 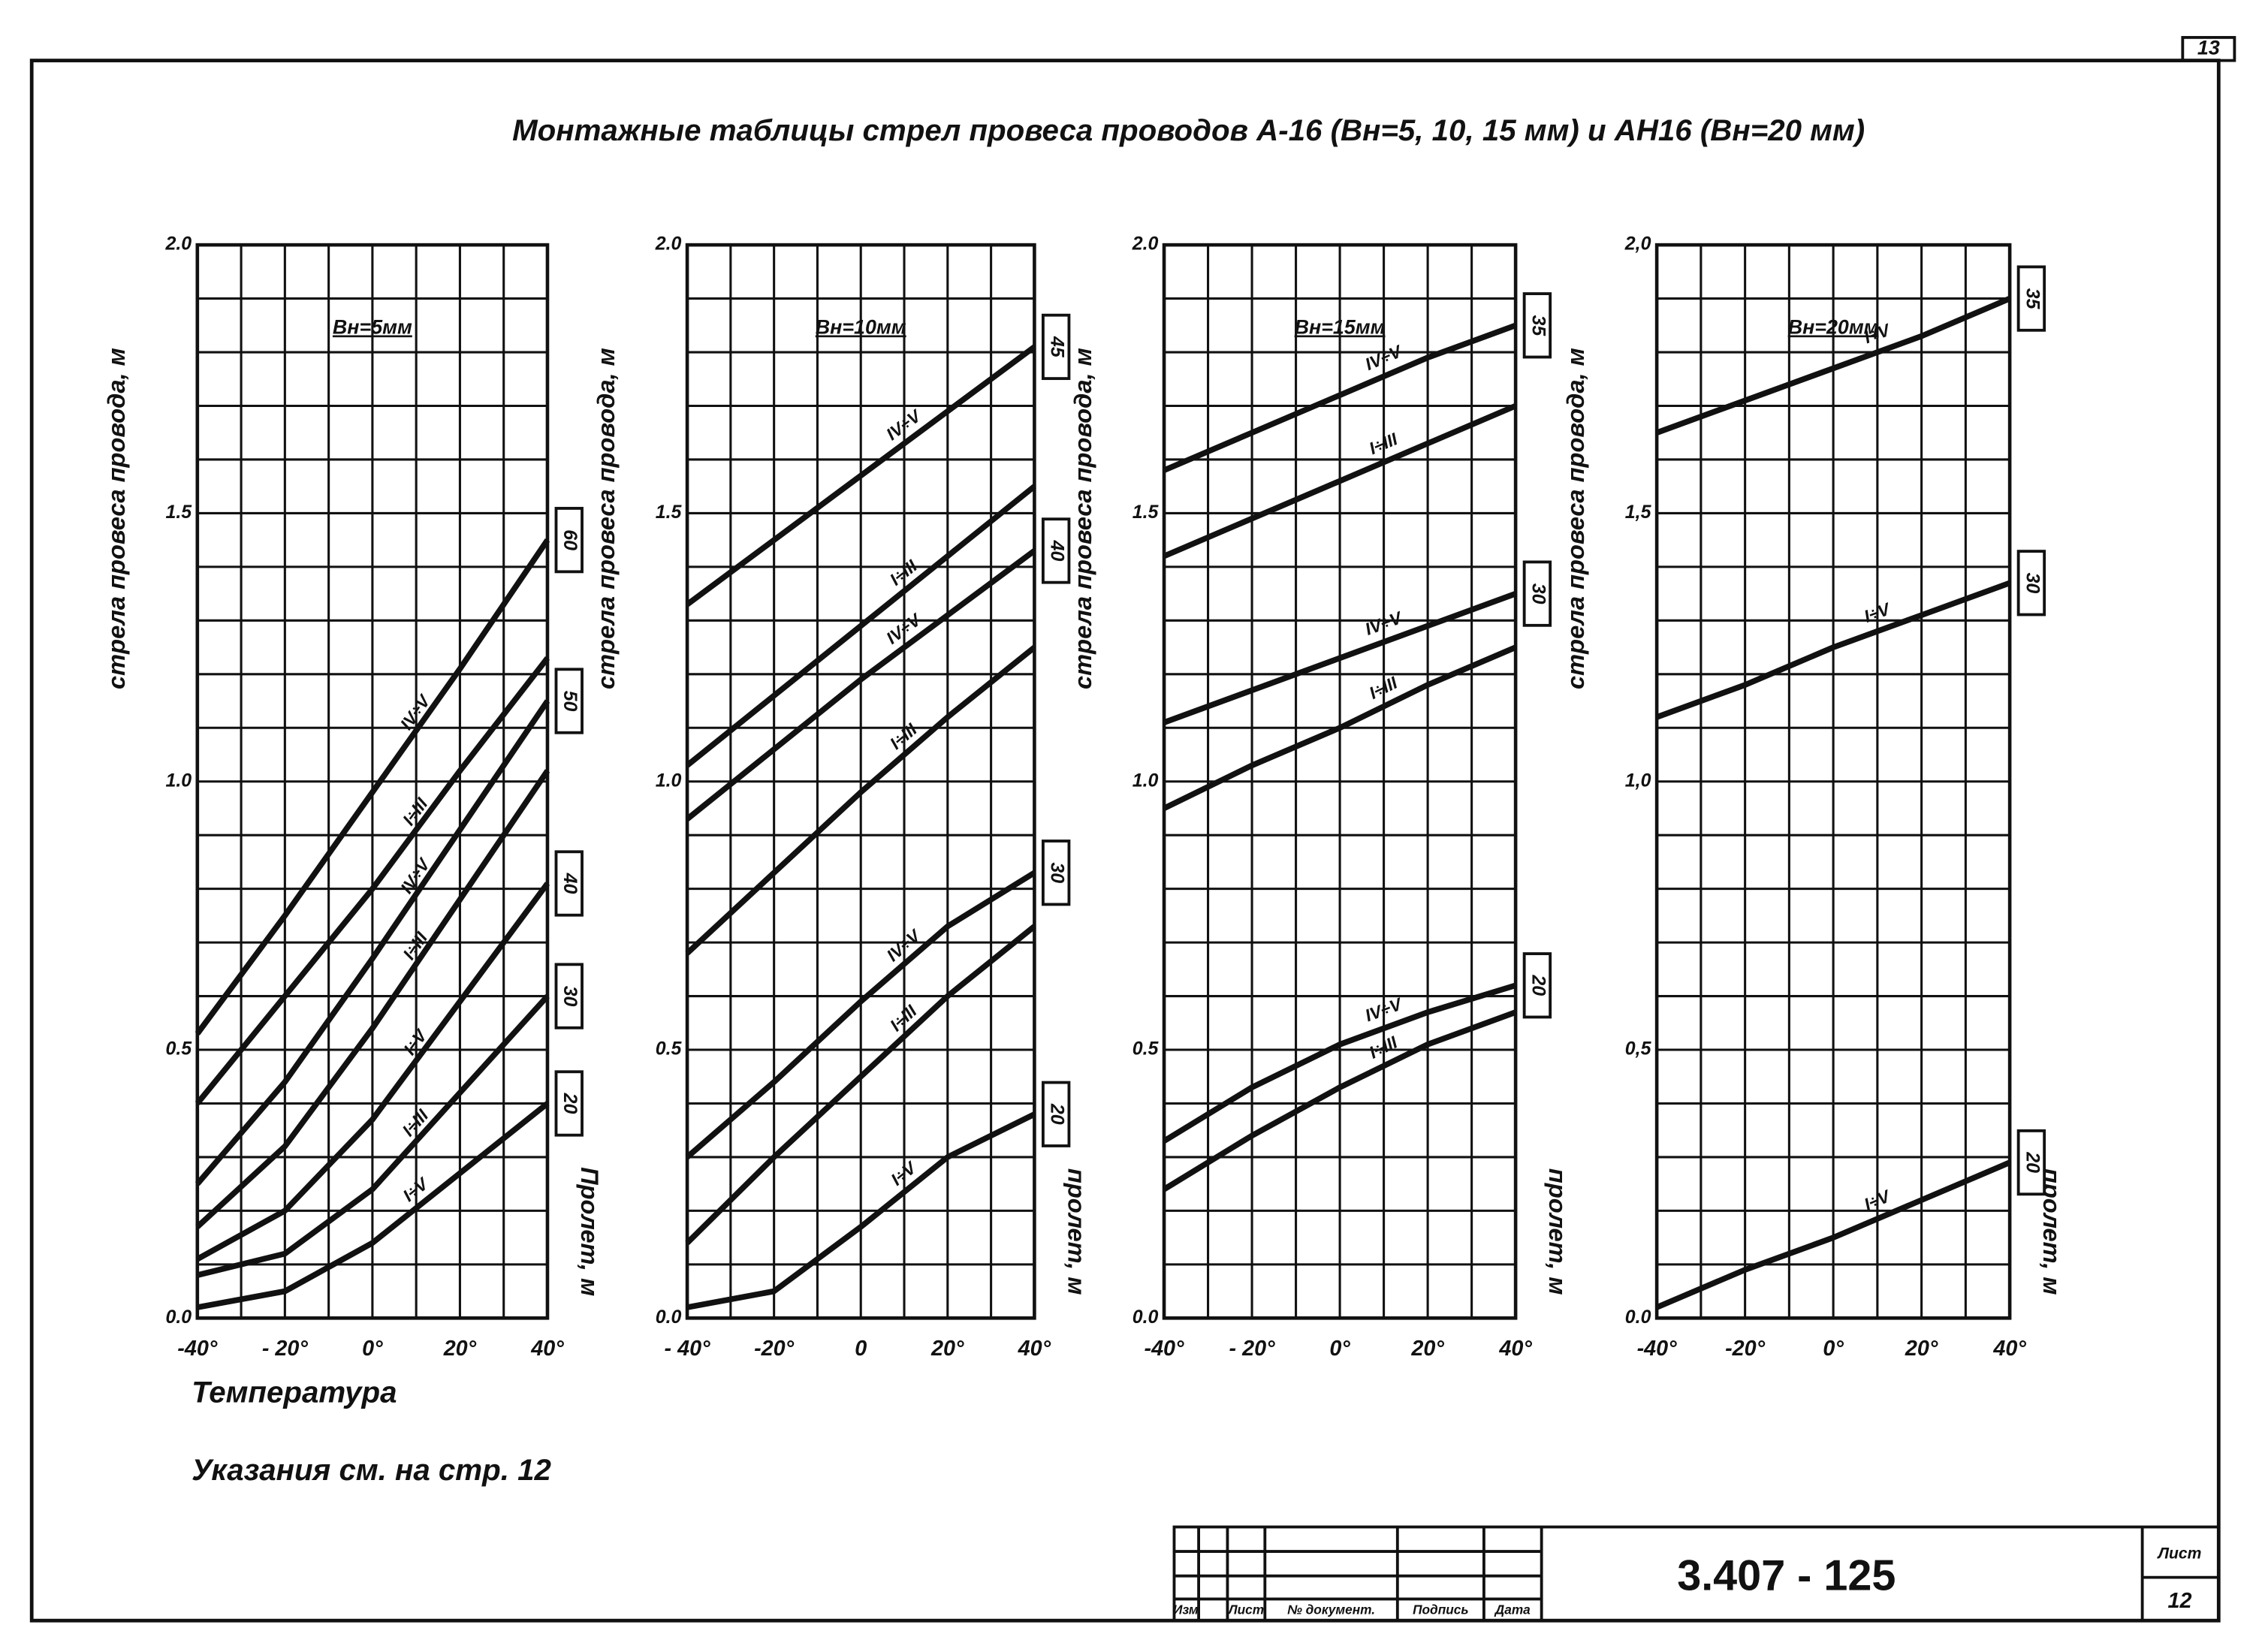 What do you see at coordinates (294, 1392) in the screenshot?
I see `x-axis-title: Температура` at bounding box center [294, 1392].